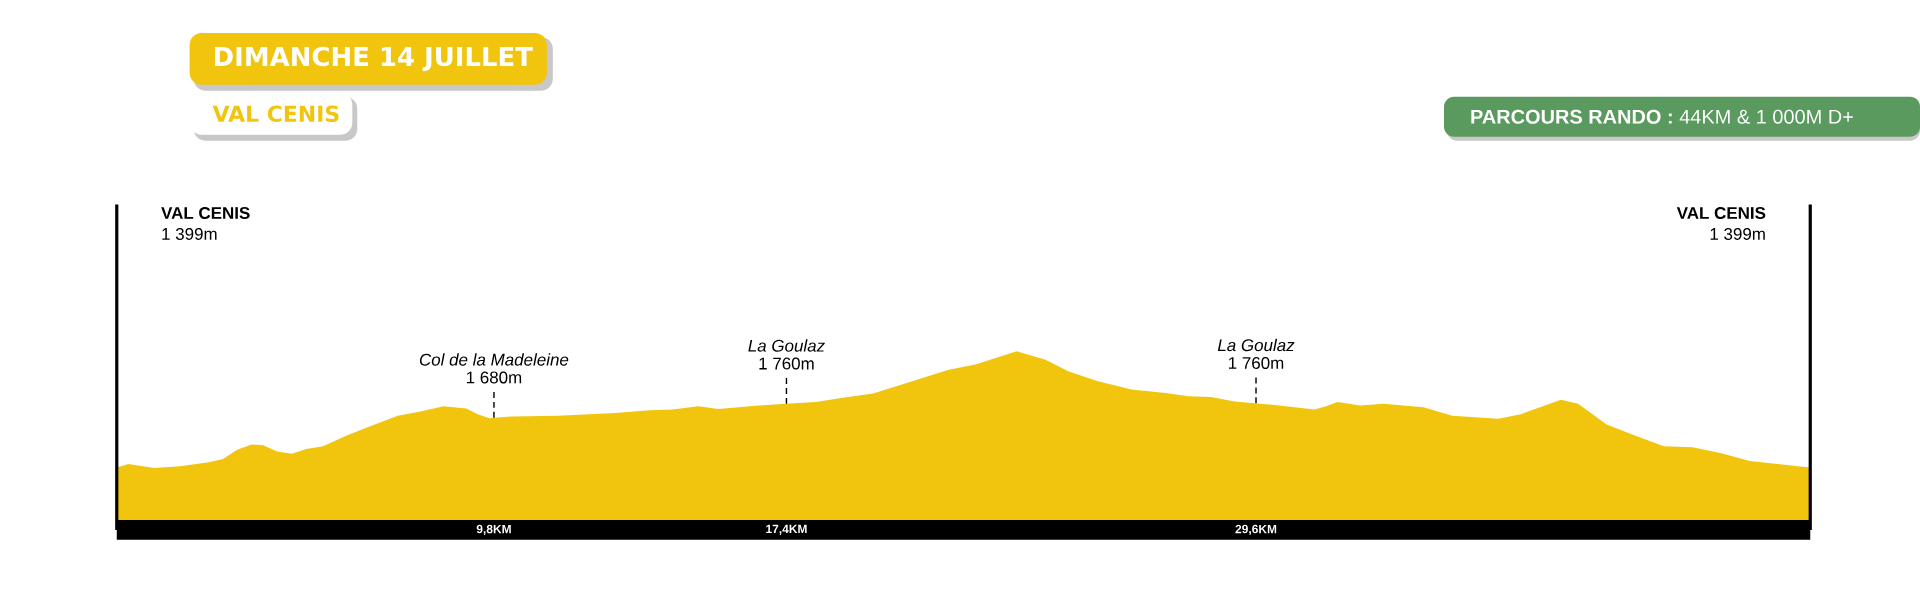 This screenshot has width=1920, height=606. I want to click on annotation: Col de la Madeleine, so click(494, 359).